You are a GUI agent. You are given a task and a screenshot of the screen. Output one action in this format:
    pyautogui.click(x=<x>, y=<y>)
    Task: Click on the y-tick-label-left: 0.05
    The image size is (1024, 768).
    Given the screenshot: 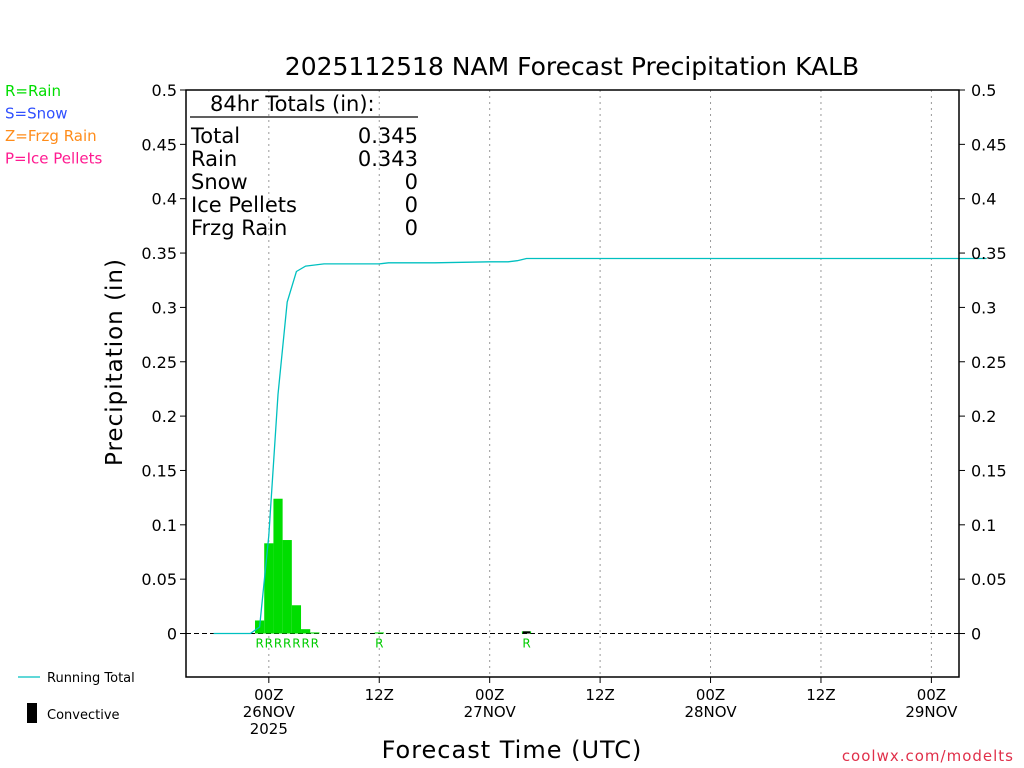 What is the action you would take?
    pyautogui.click(x=159, y=579)
    